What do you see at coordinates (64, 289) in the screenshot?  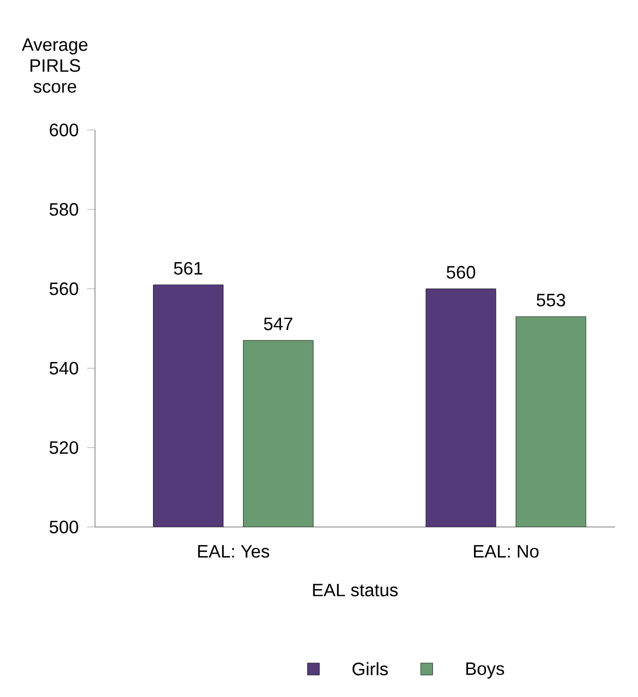 I see `y-tick-label: 560` at bounding box center [64, 289].